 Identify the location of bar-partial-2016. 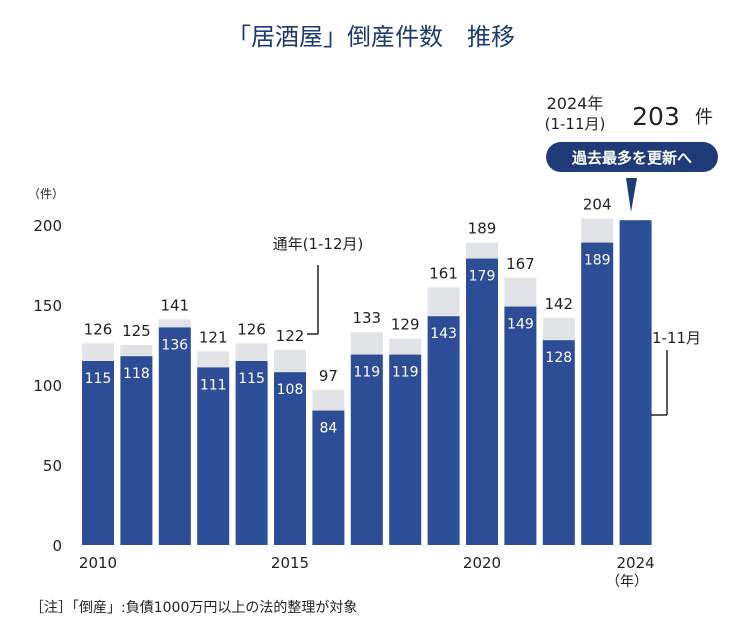
(328, 477).